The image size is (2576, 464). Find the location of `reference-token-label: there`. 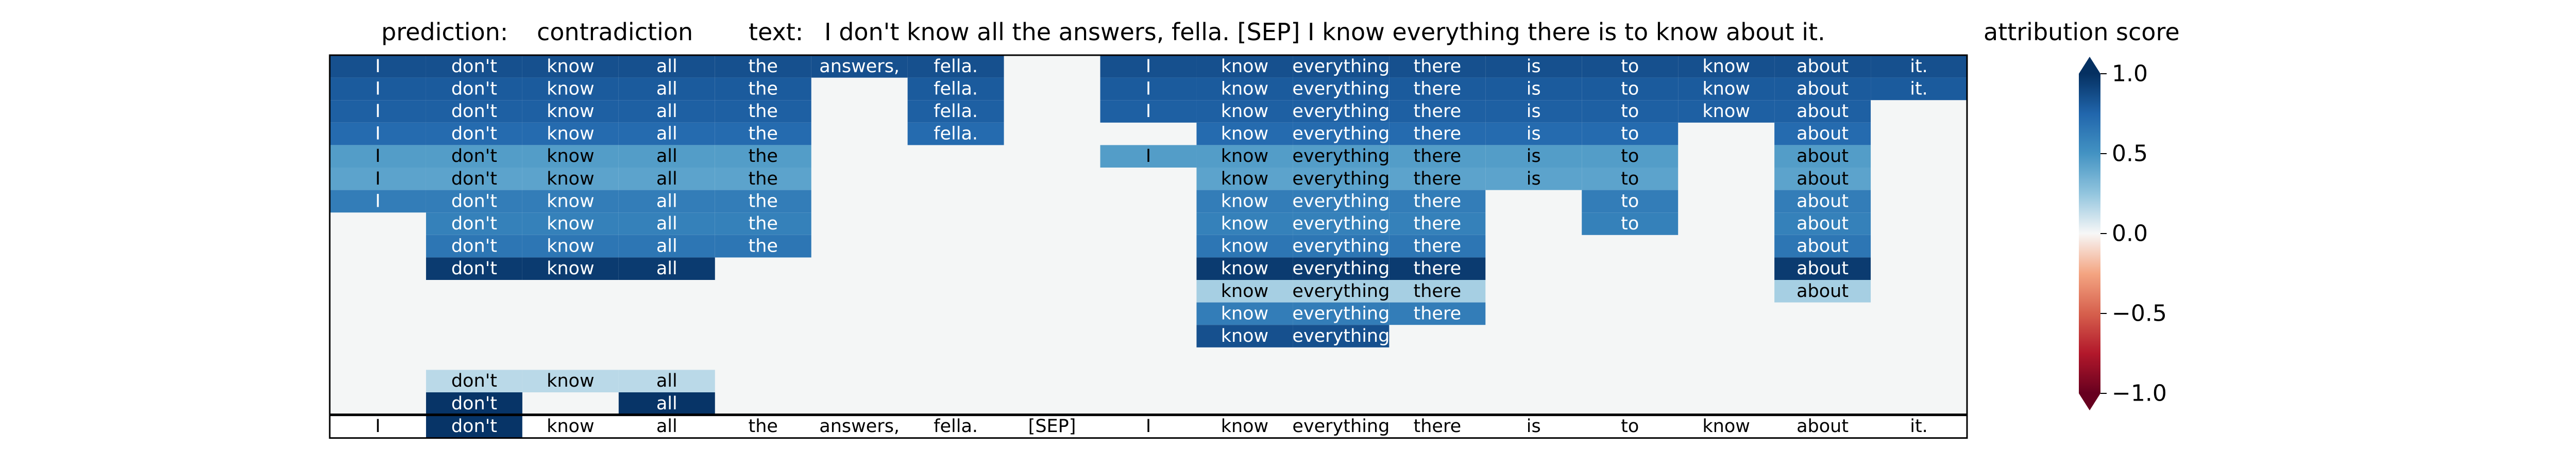

reference-token-label: there is located at coordinates (1438, 426).